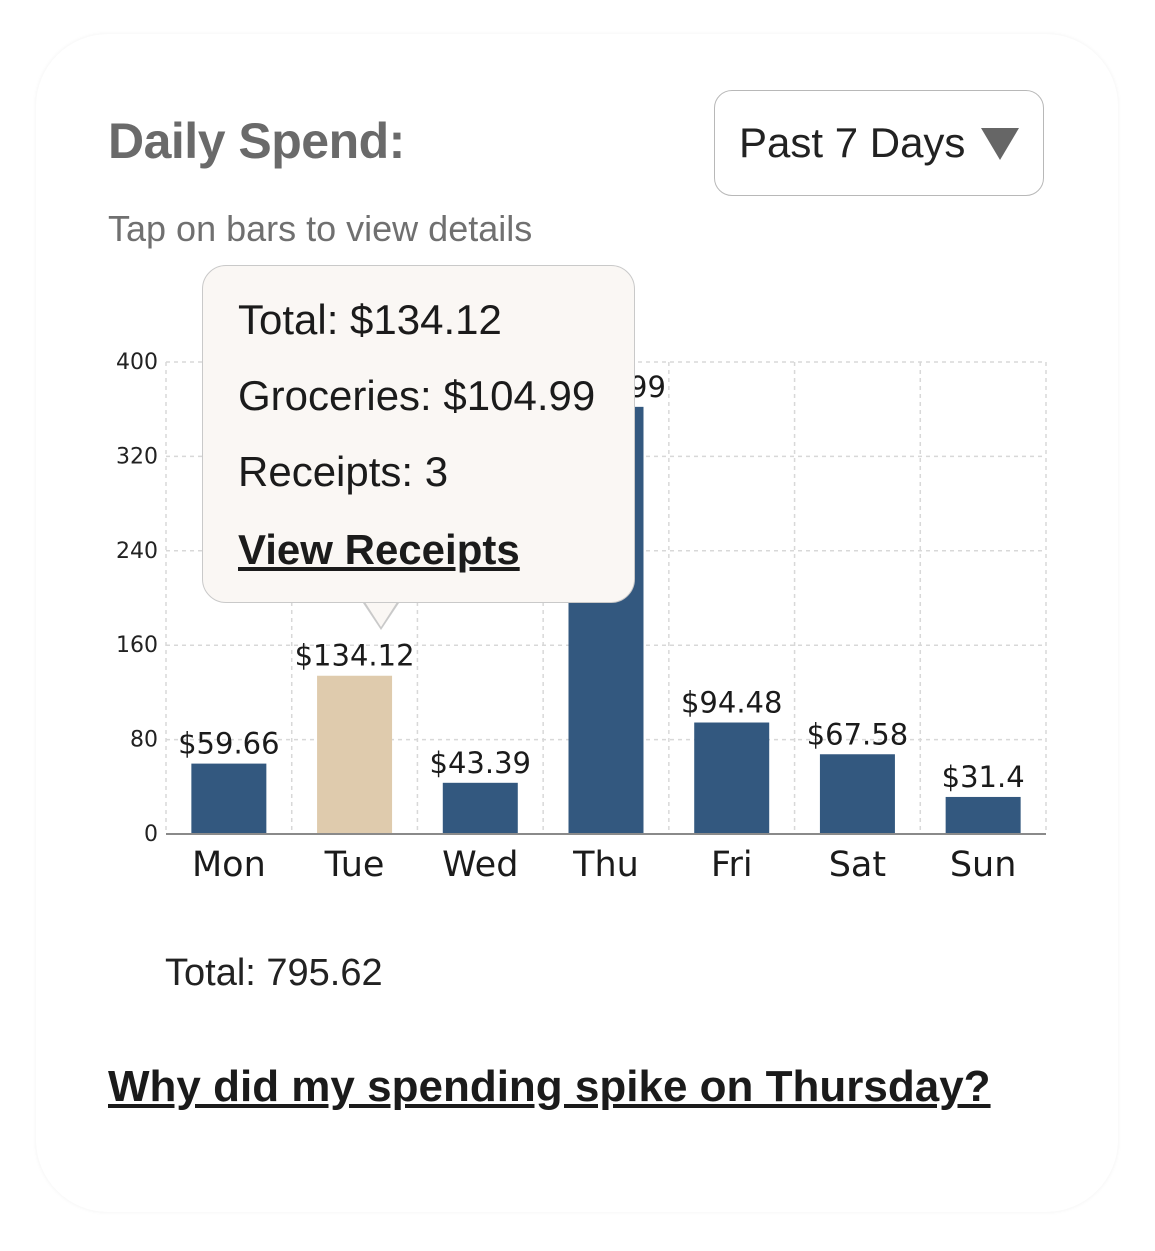  I want to click on date-range-dropdown: Past 7 Days, so click(879, 143).